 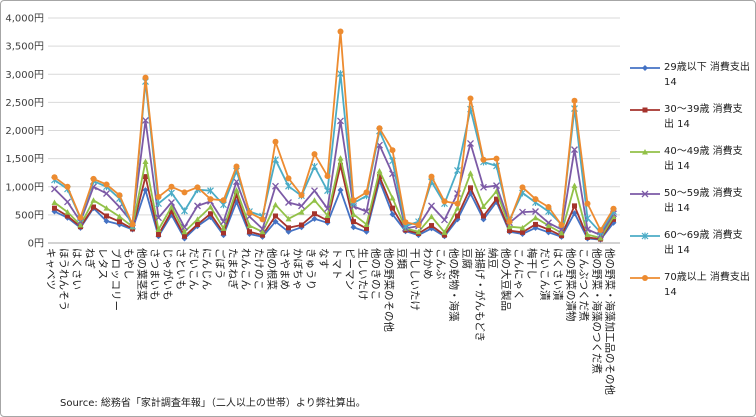 What do you see at coordinates (519, 274) in the screenshot?
I see `x-tick-label: こんにゃく` at bounding box center [519, 274].